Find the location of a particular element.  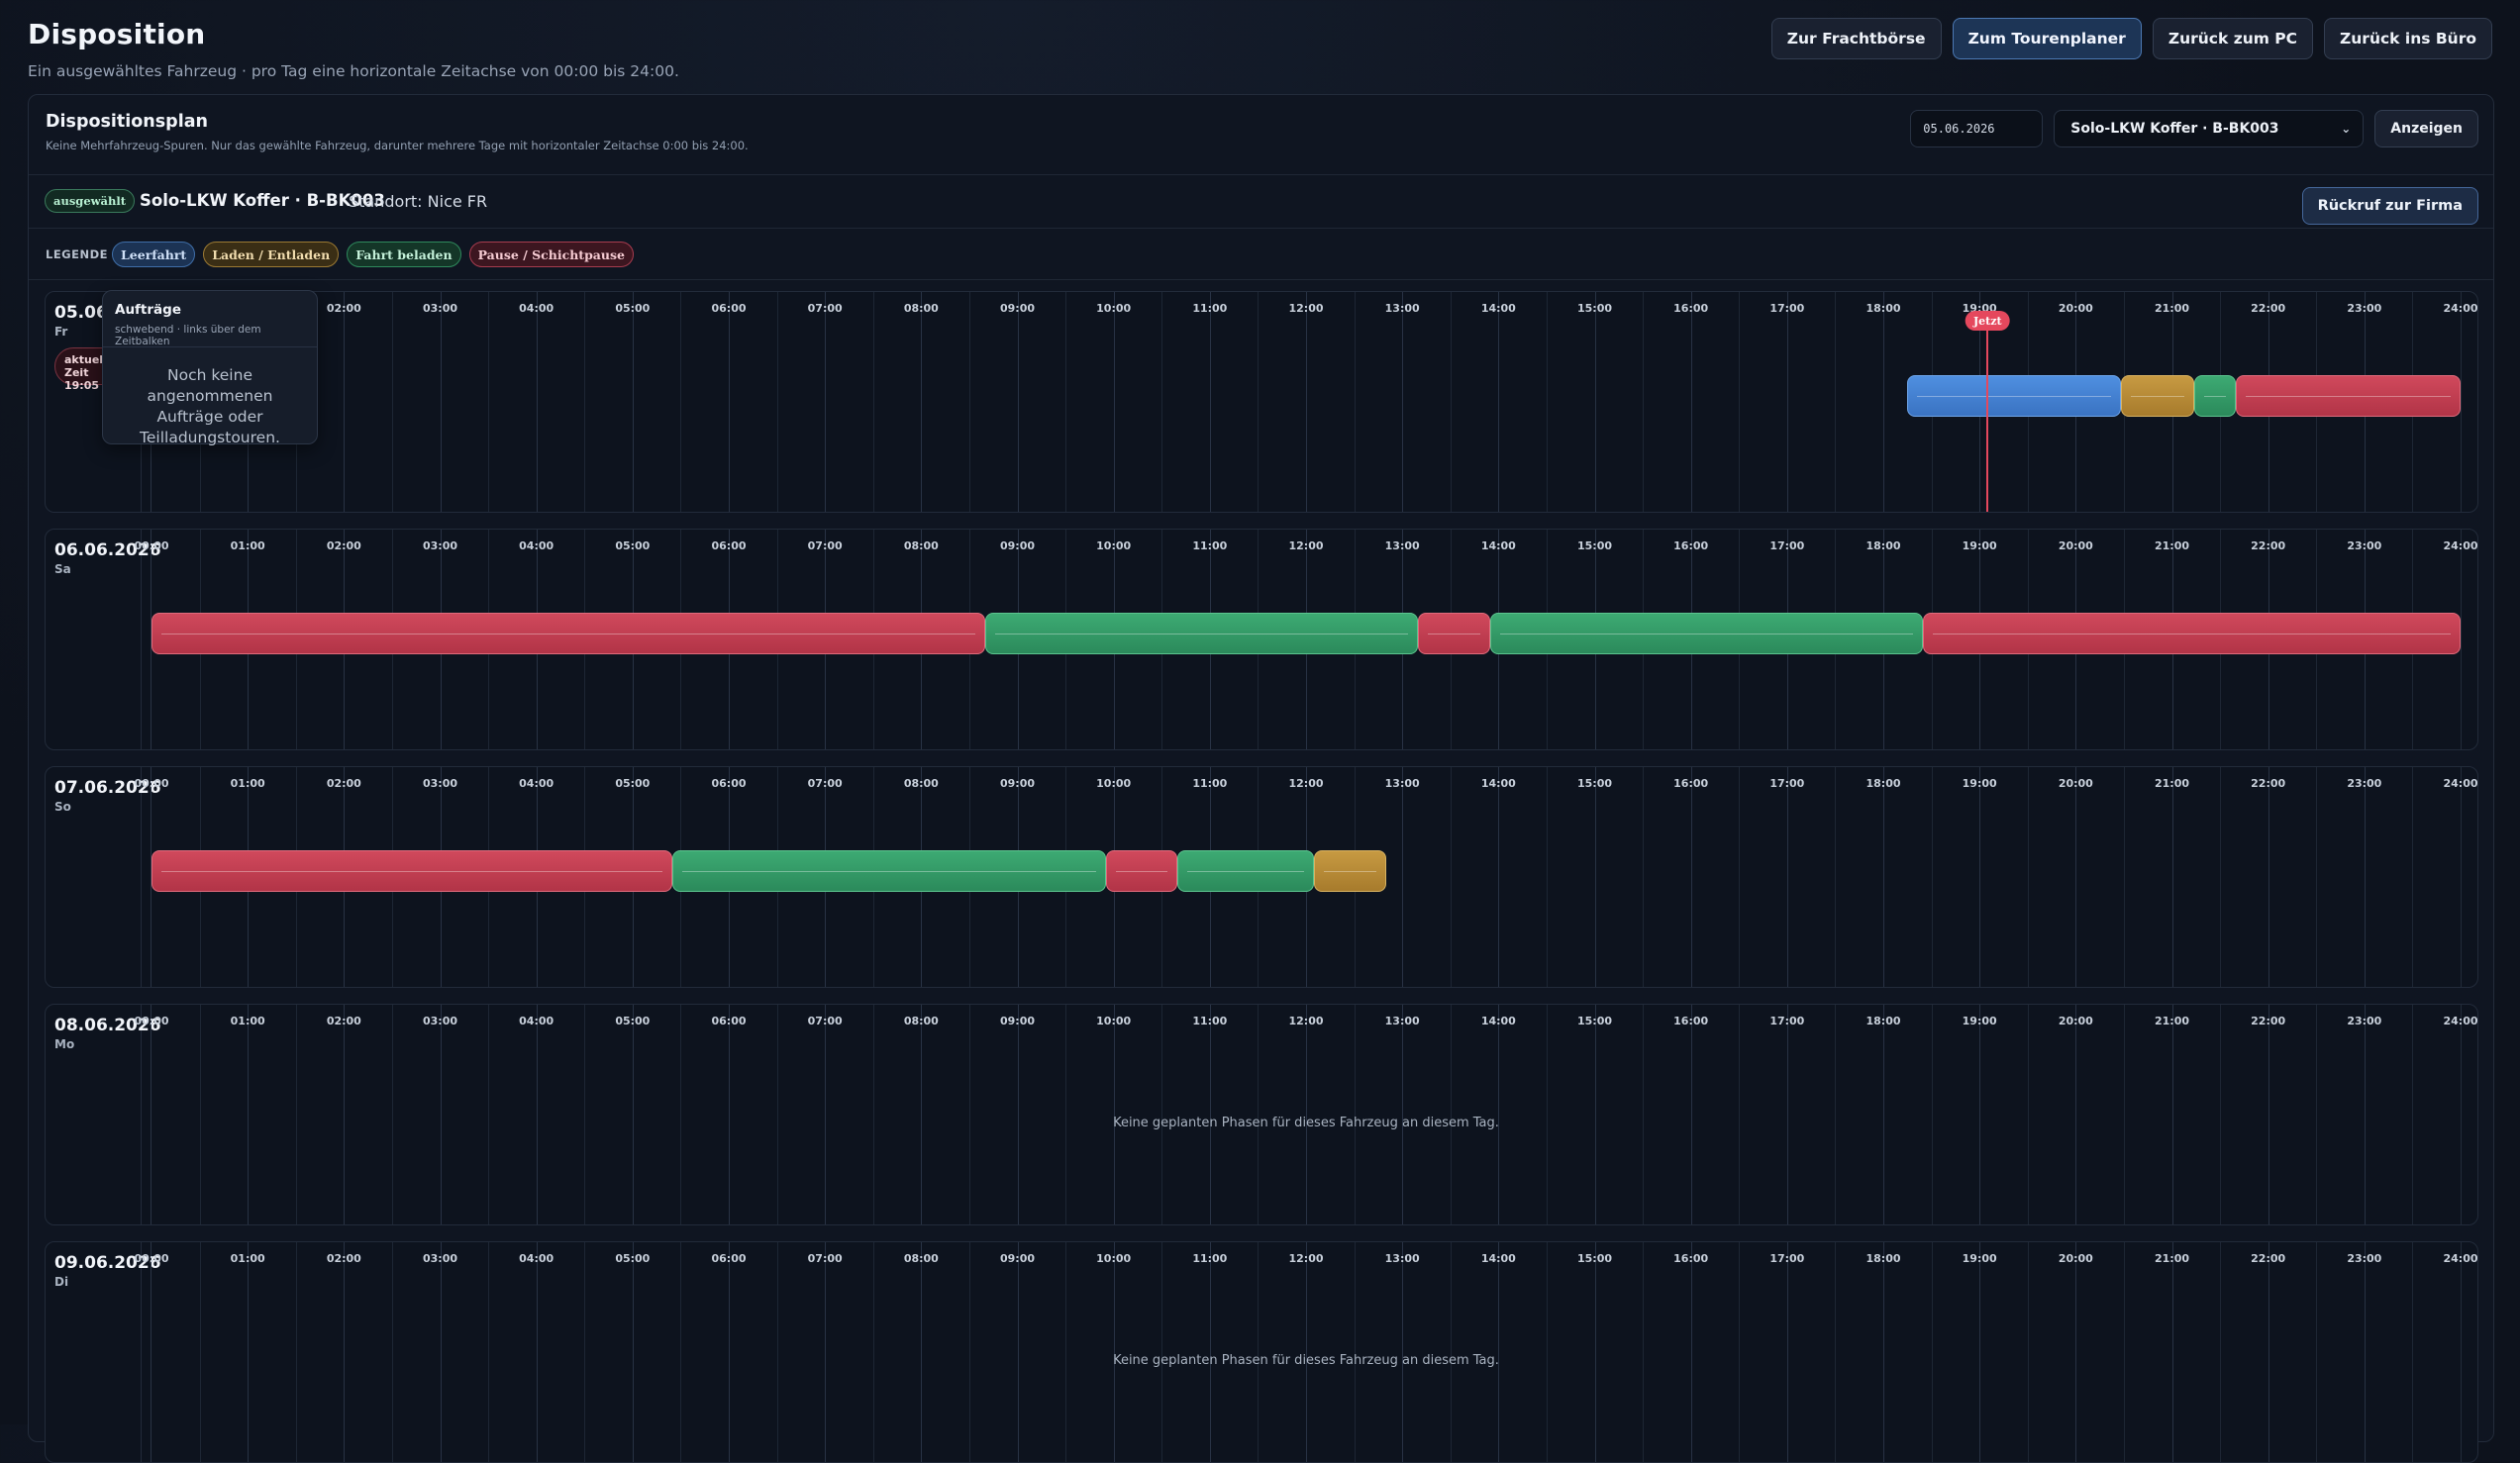

hour-tick-label: 13:00 is located at coordinates (1402, 783).